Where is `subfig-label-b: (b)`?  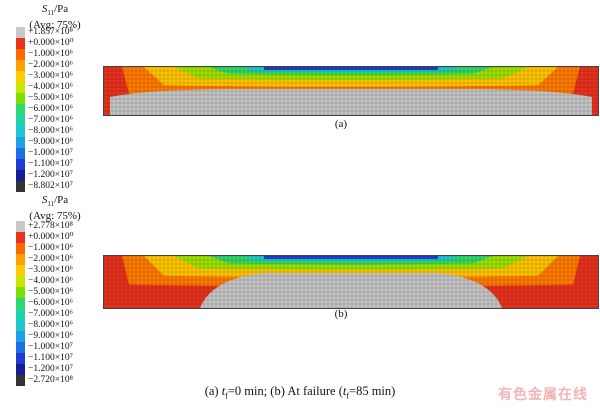 subfig-label-b: (b) is located at coordinates (341, 314).